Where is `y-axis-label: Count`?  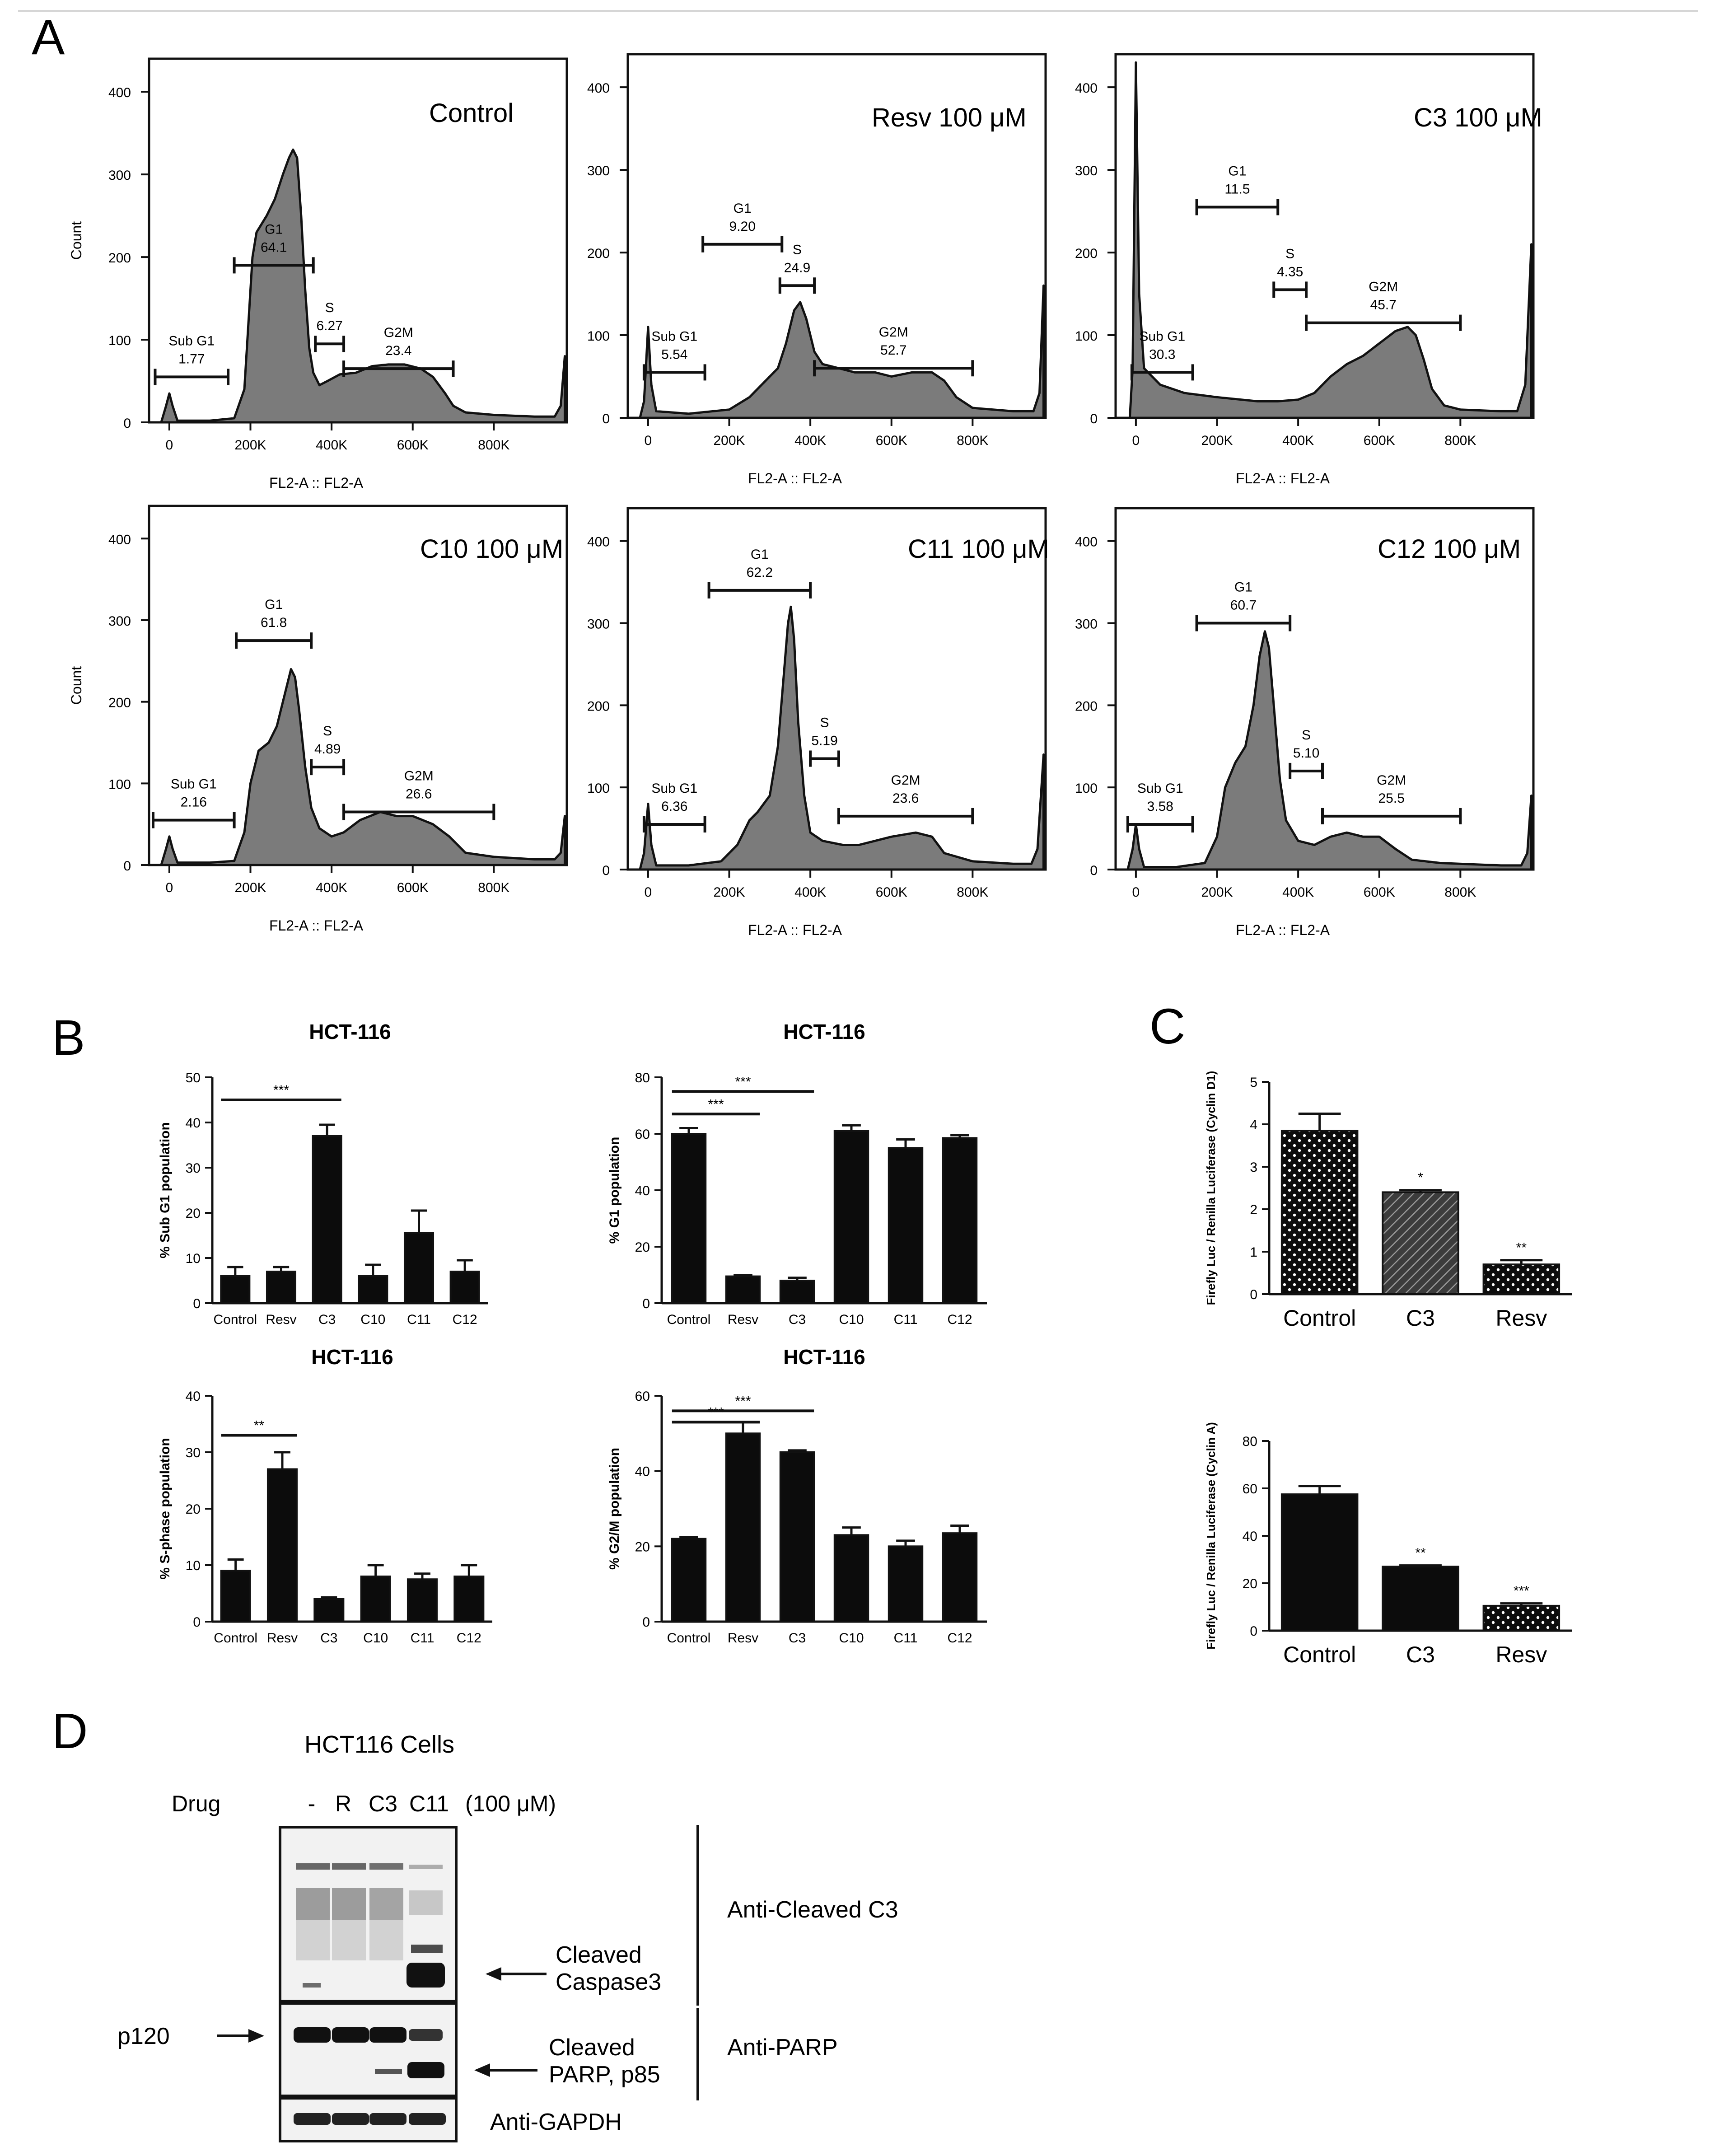 y-axis-label: Count is located at coordinates (76, 685).